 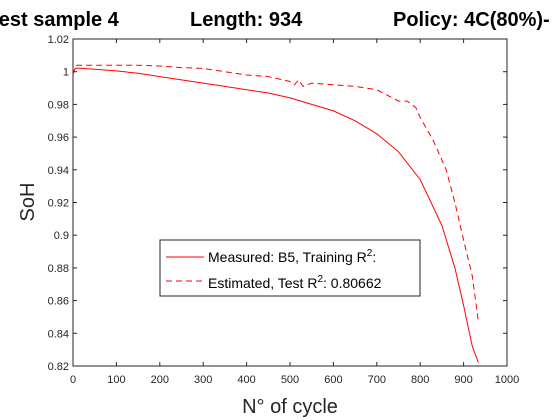 I want to click on x-tick-label: 1000, so click(x=507, y=380).